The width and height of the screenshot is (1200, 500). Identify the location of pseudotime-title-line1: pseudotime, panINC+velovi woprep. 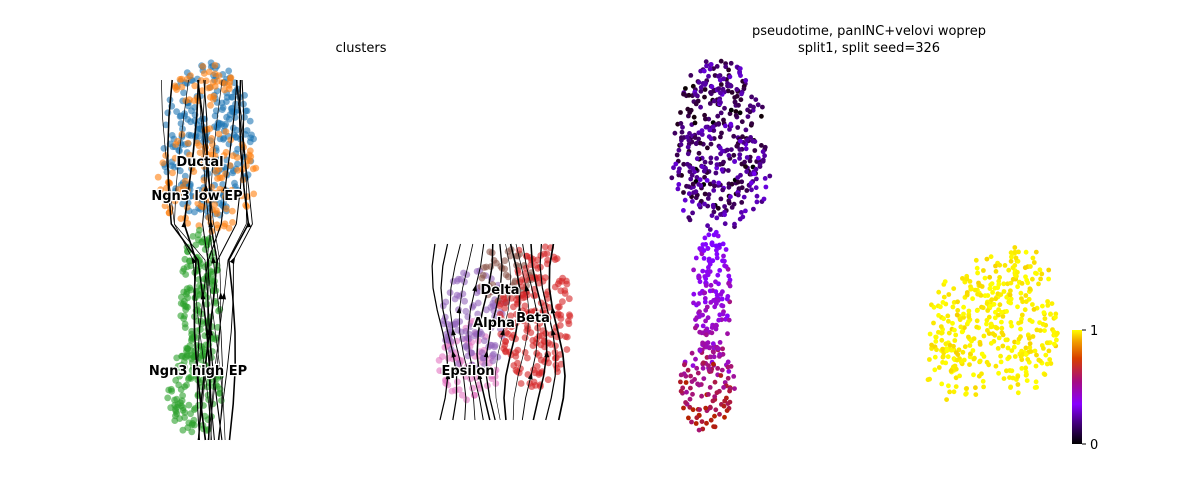
(869, 31).